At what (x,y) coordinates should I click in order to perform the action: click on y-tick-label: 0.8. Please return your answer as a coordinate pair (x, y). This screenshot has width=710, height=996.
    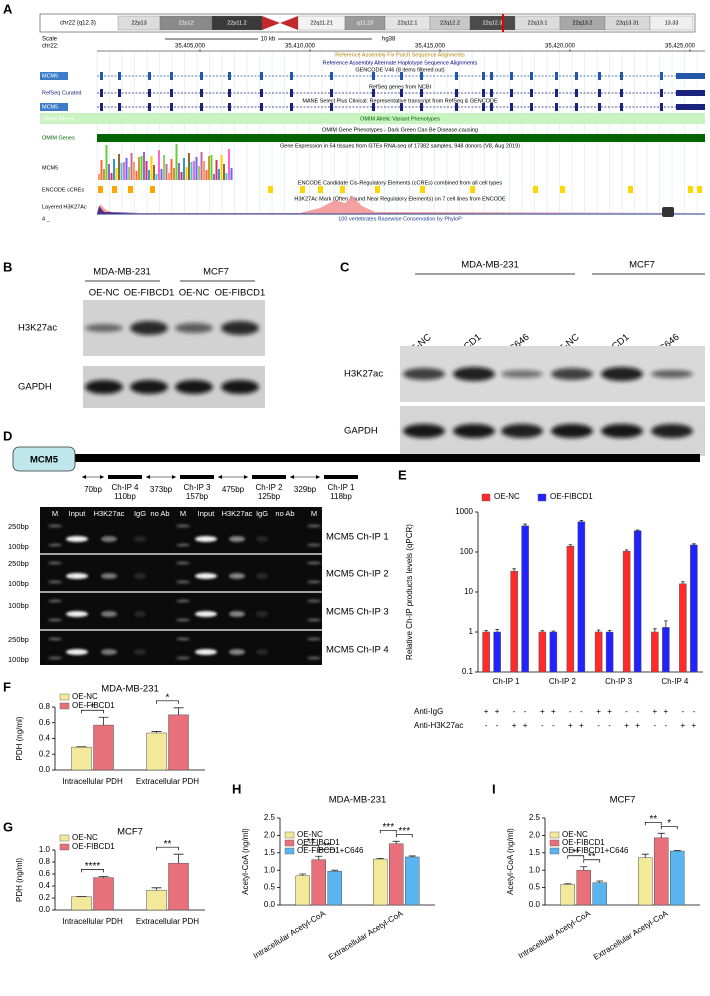
    Looking at the image, I should click on (45, 706).